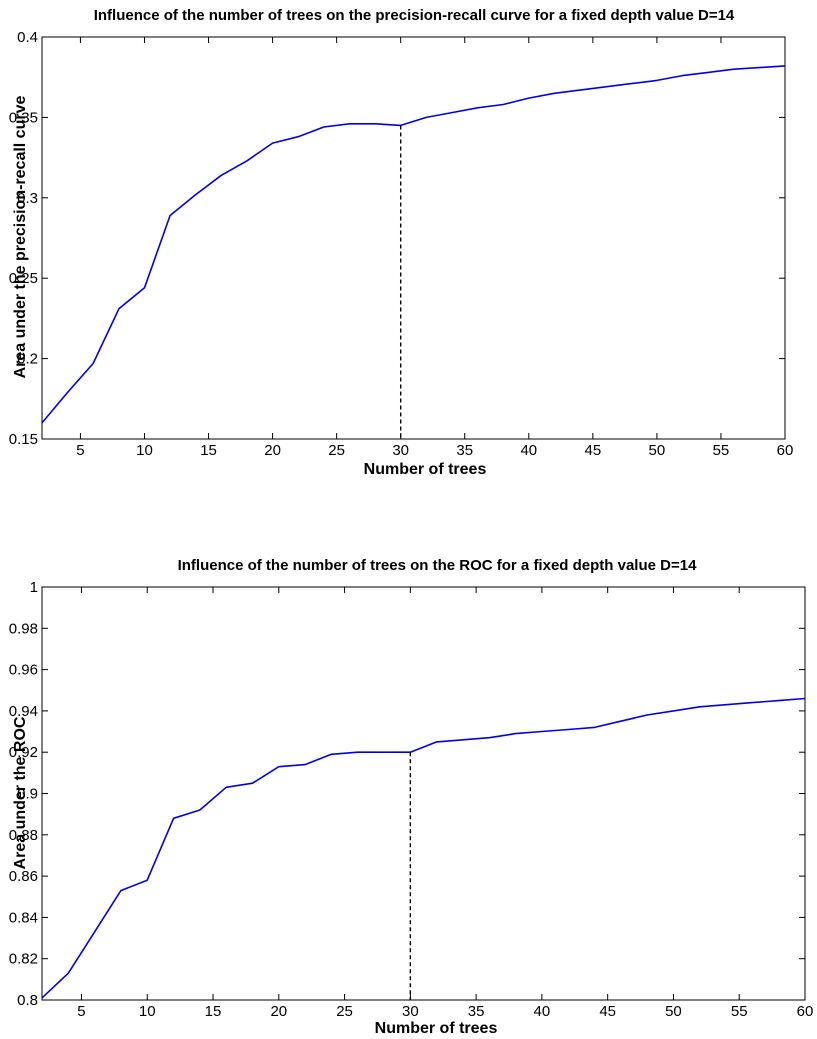 This screenshot has width=817, height=1039. Describe the element at coordinates (27, 794) in the screenshot. I see `y-tick-label: 0.9` at that location.